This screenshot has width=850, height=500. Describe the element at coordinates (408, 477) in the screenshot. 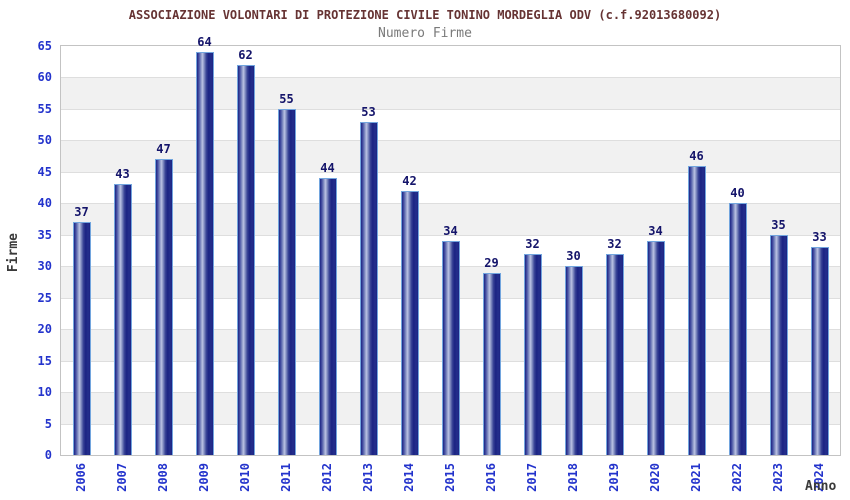

I see `x-tick-label: 2014` at that location.